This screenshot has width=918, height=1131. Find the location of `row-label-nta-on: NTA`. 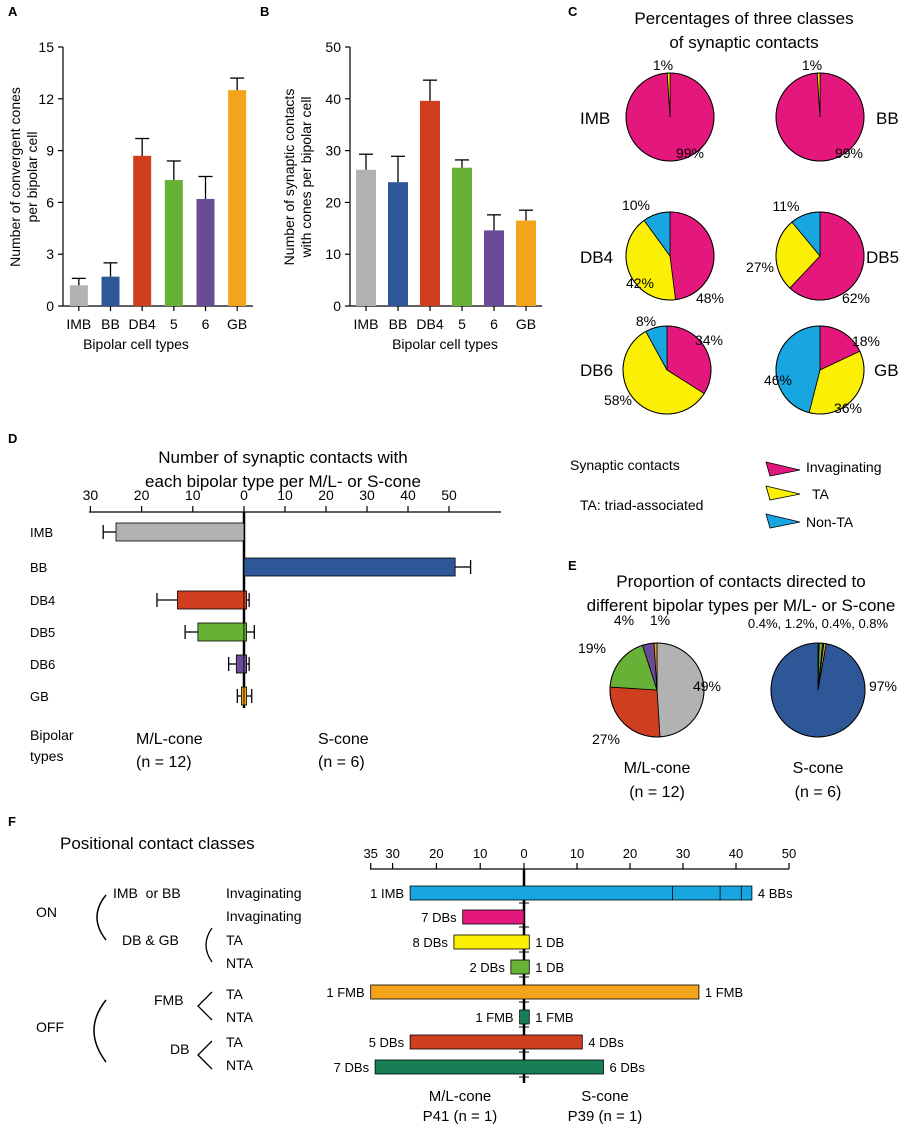

row-label-nta-on: NTA is located at coordinates (240, 963).